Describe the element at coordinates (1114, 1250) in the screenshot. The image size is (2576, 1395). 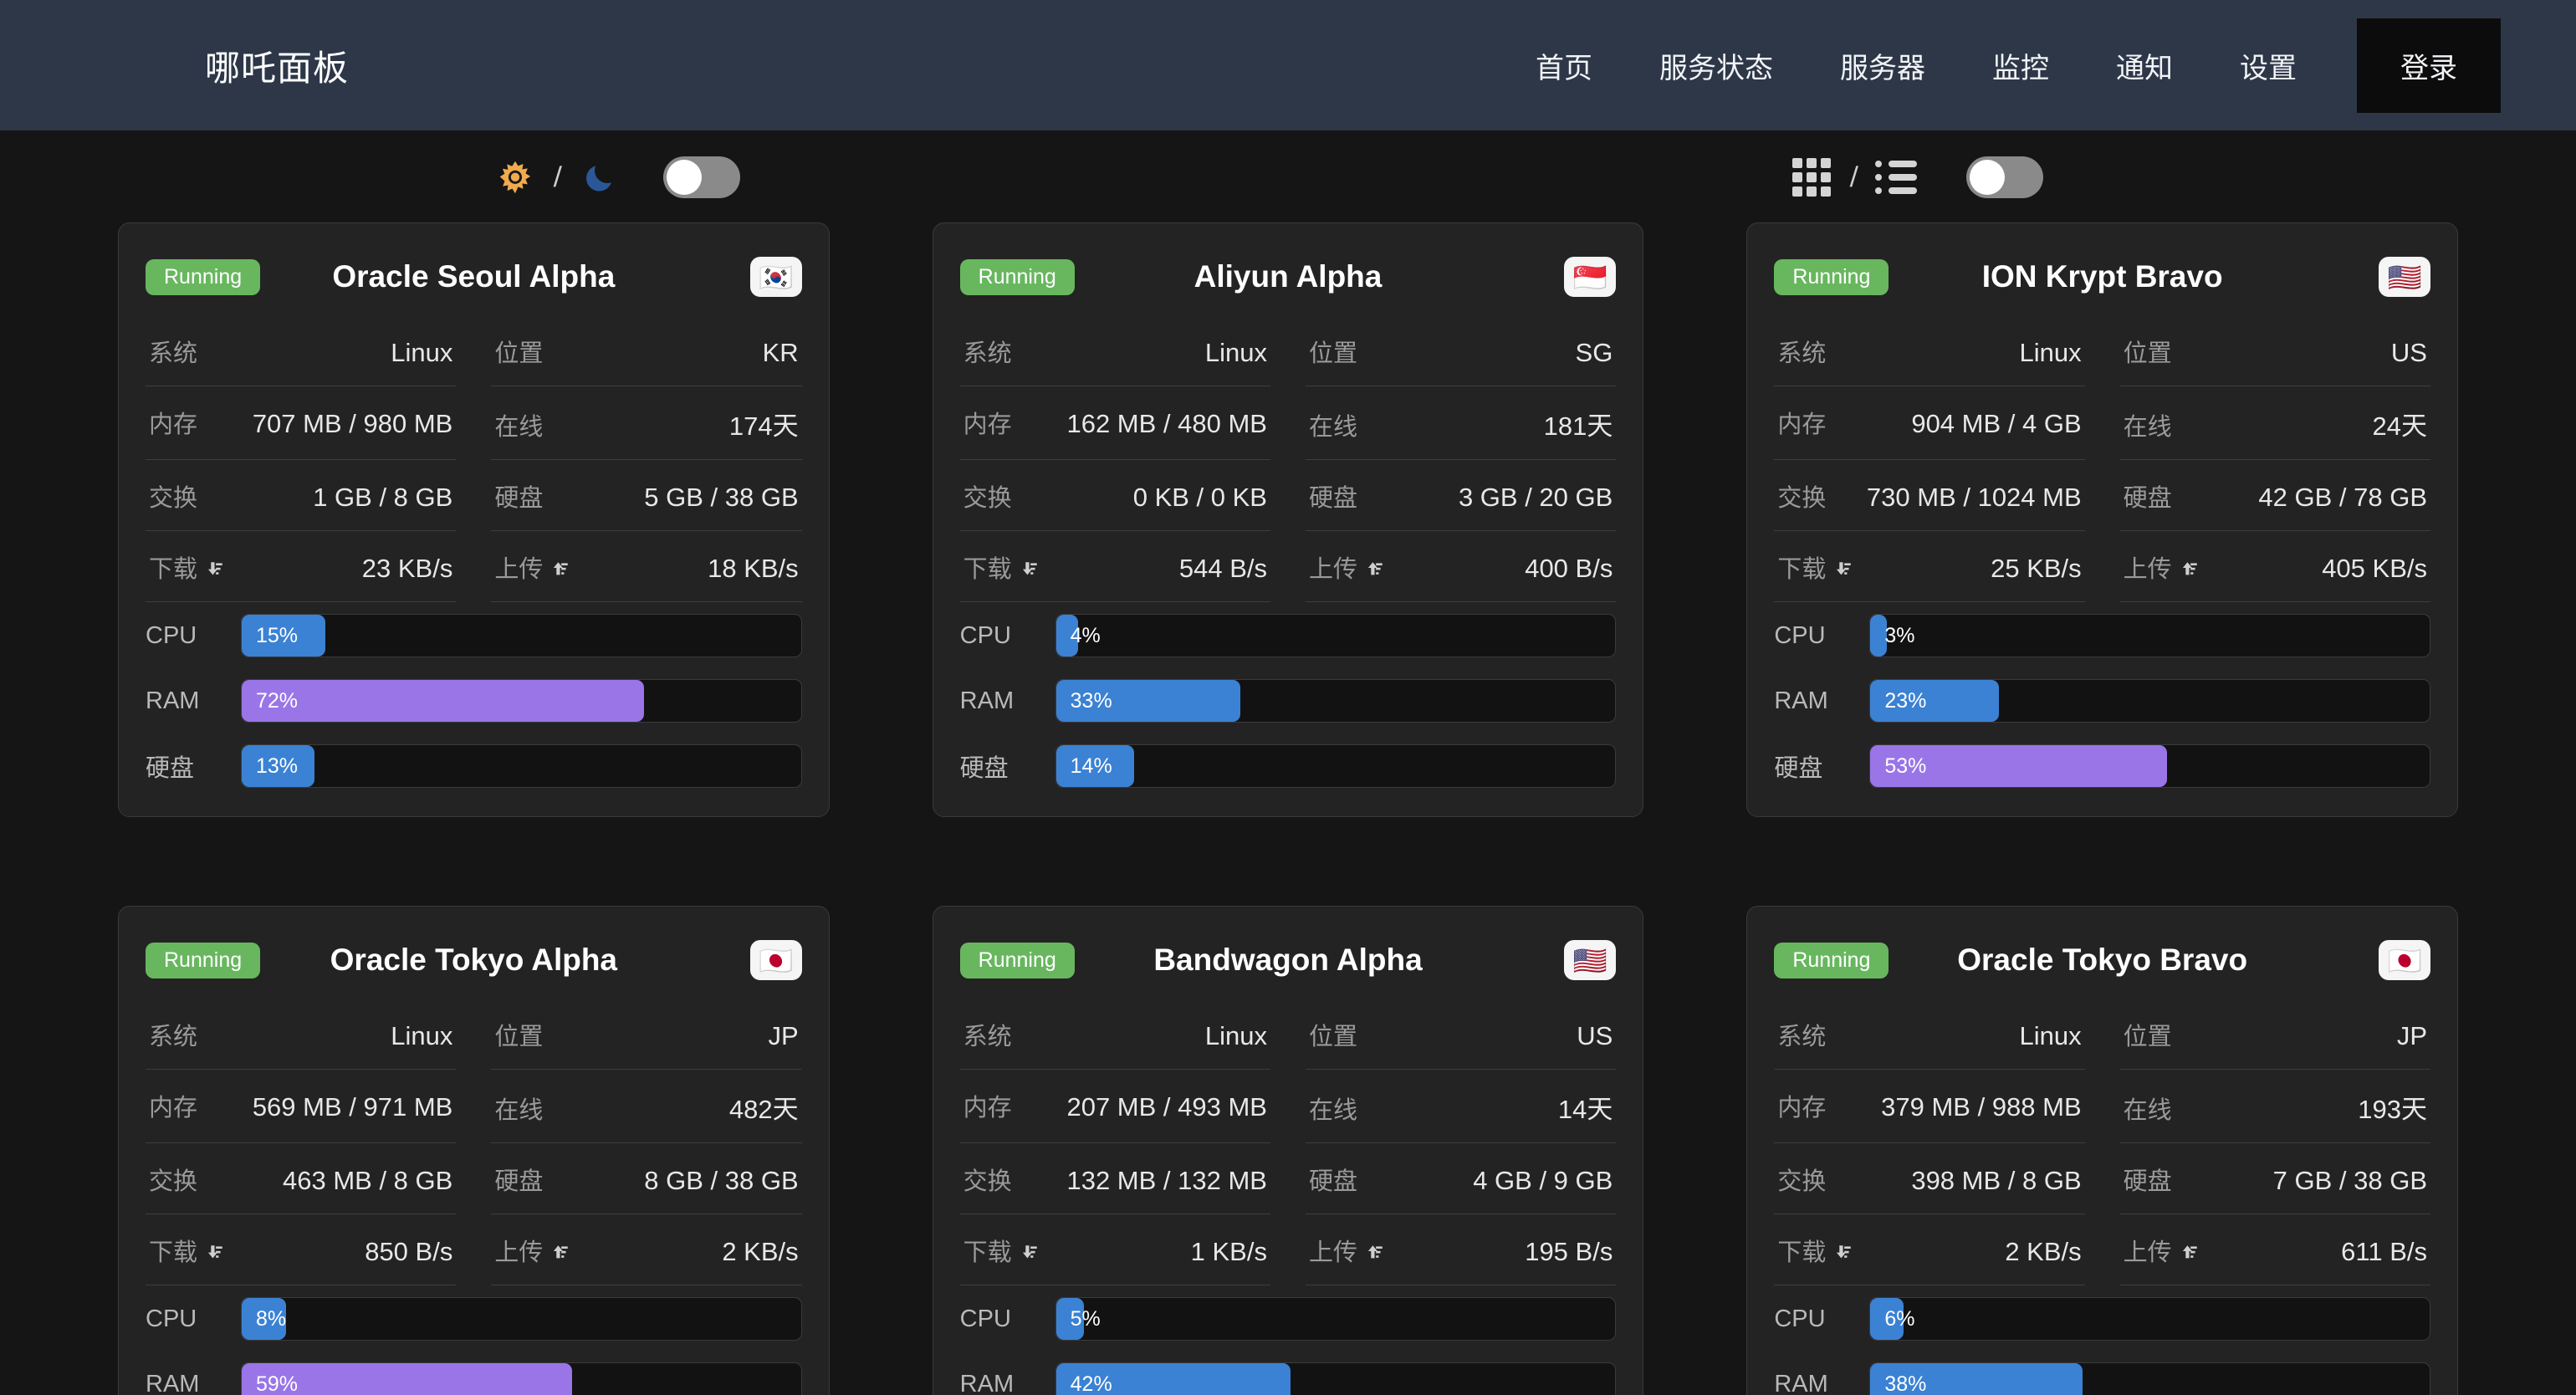
I see `stat-download: 下载 1 KB/s` at that location.